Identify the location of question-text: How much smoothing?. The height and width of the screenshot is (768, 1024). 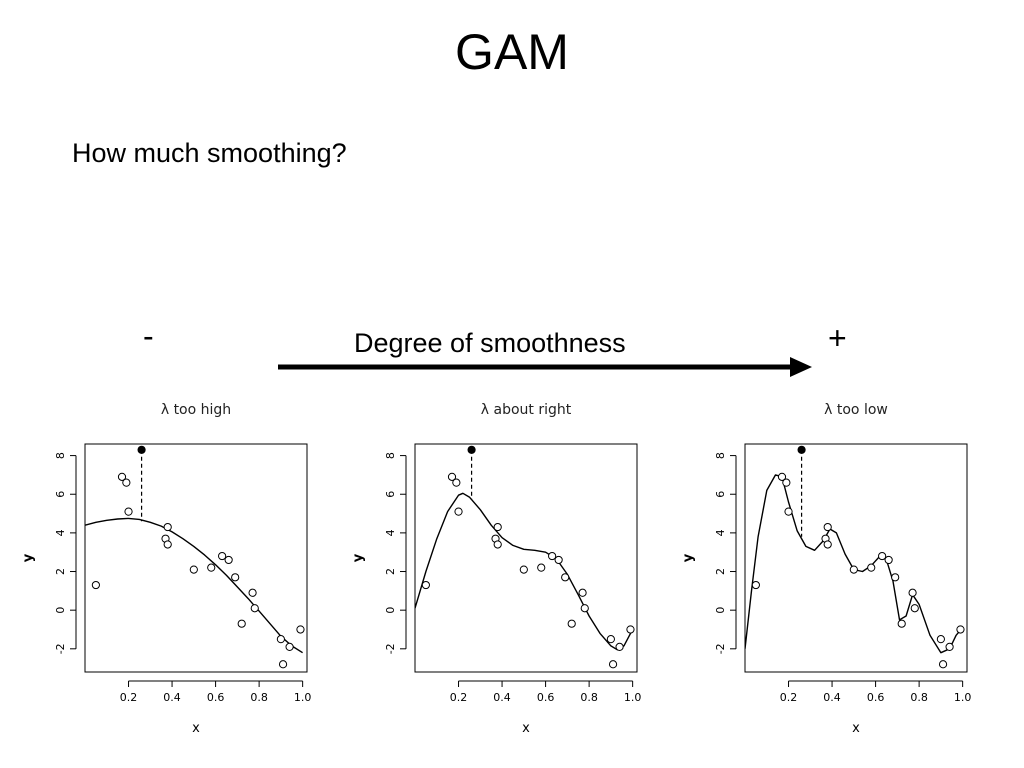
(209, 153).